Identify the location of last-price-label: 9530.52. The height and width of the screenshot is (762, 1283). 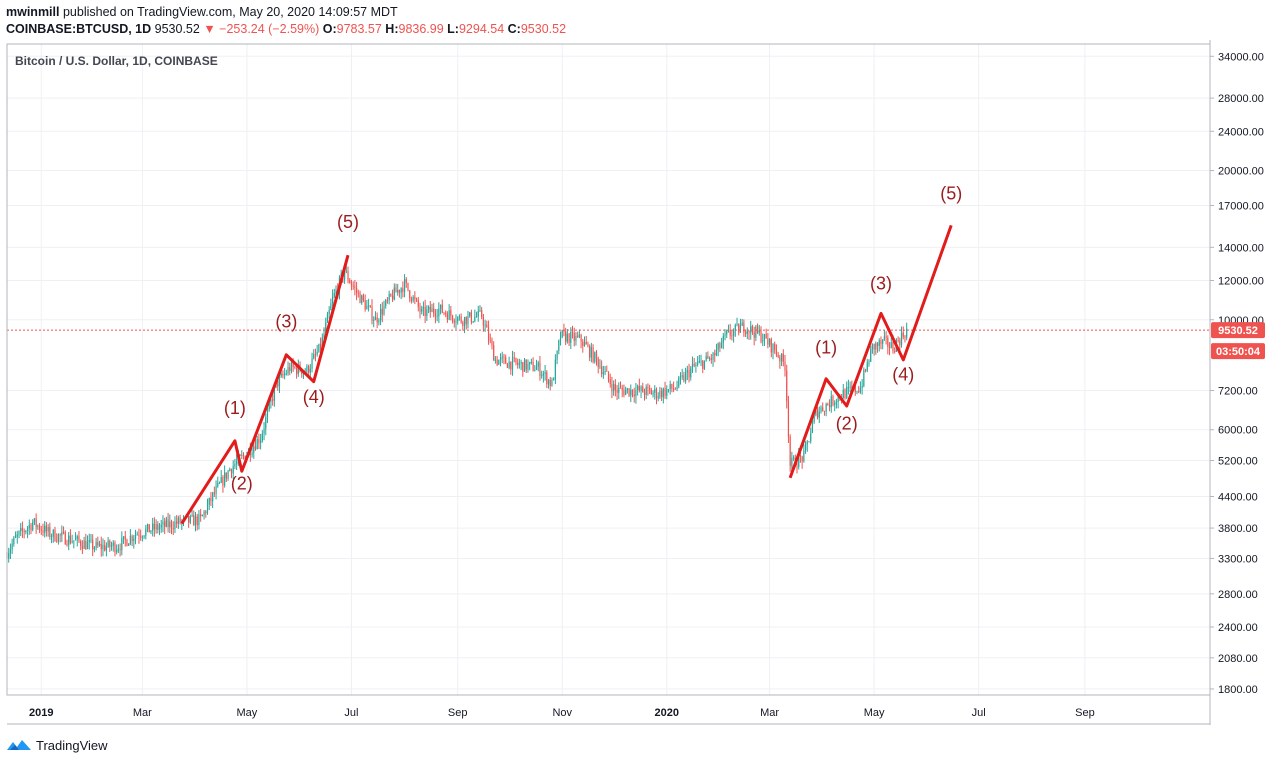
(1238, 331).